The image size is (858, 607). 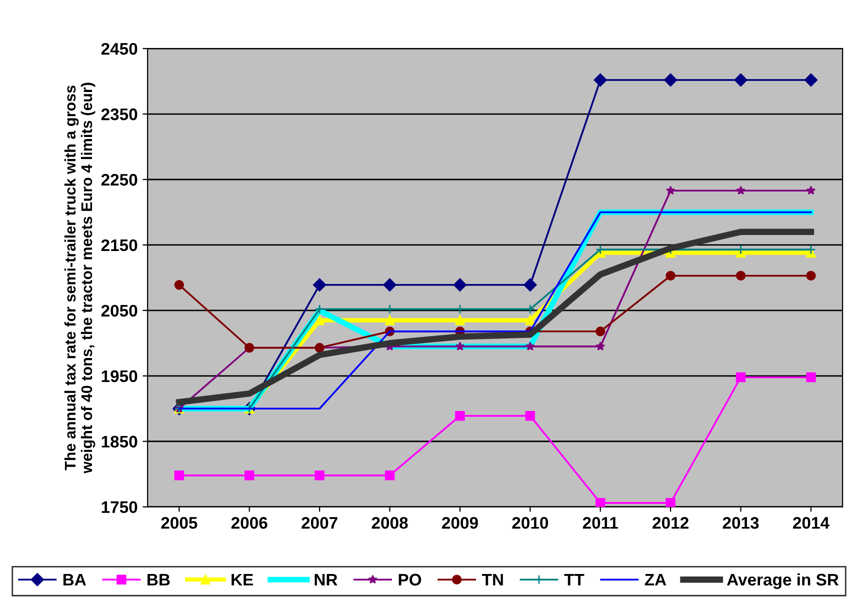 What do you see at coordinates (655, 580) in the screenshot?
I see `legend-label: ZA` at bounding box center [655, 580].